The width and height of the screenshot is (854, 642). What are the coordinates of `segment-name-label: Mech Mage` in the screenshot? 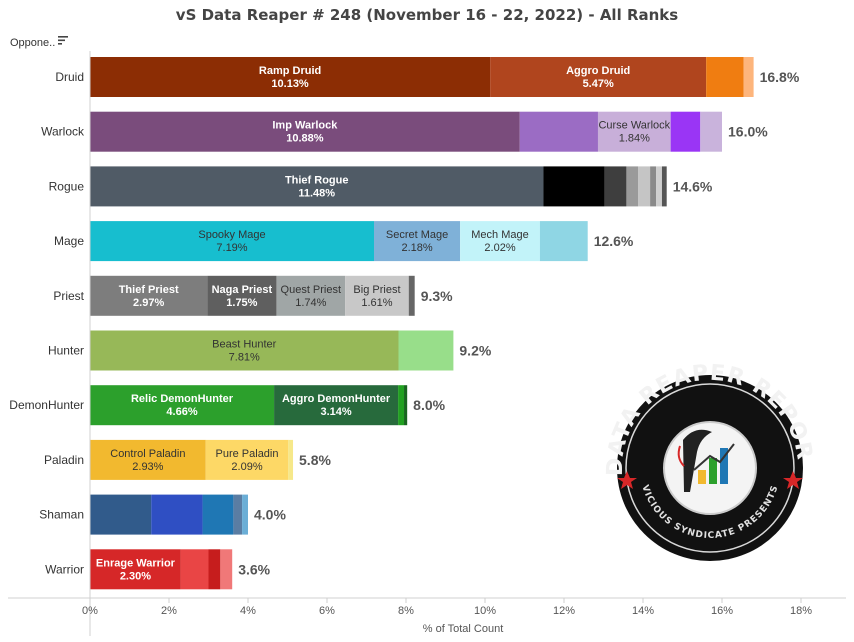 It's located at (499, 235).